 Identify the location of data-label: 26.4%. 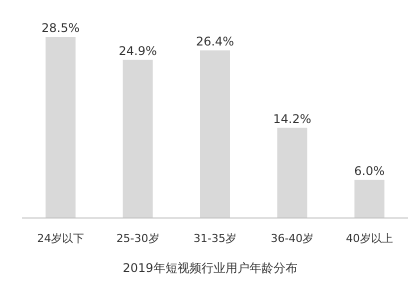
(215, 41).